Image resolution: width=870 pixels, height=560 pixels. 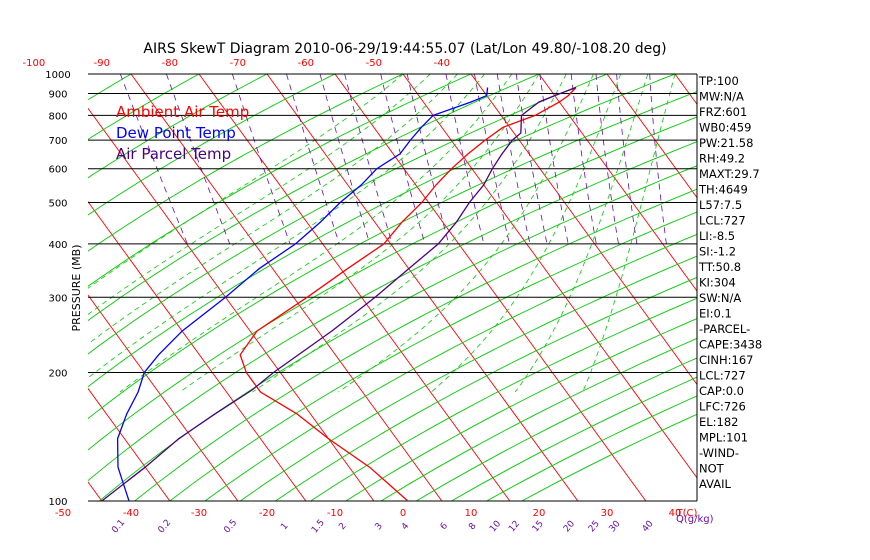 What do you see at coordinates (471, 513) in the screenshot?
I see `bottom-temperature-tick-label: 10` at bounding box center [471, 513].